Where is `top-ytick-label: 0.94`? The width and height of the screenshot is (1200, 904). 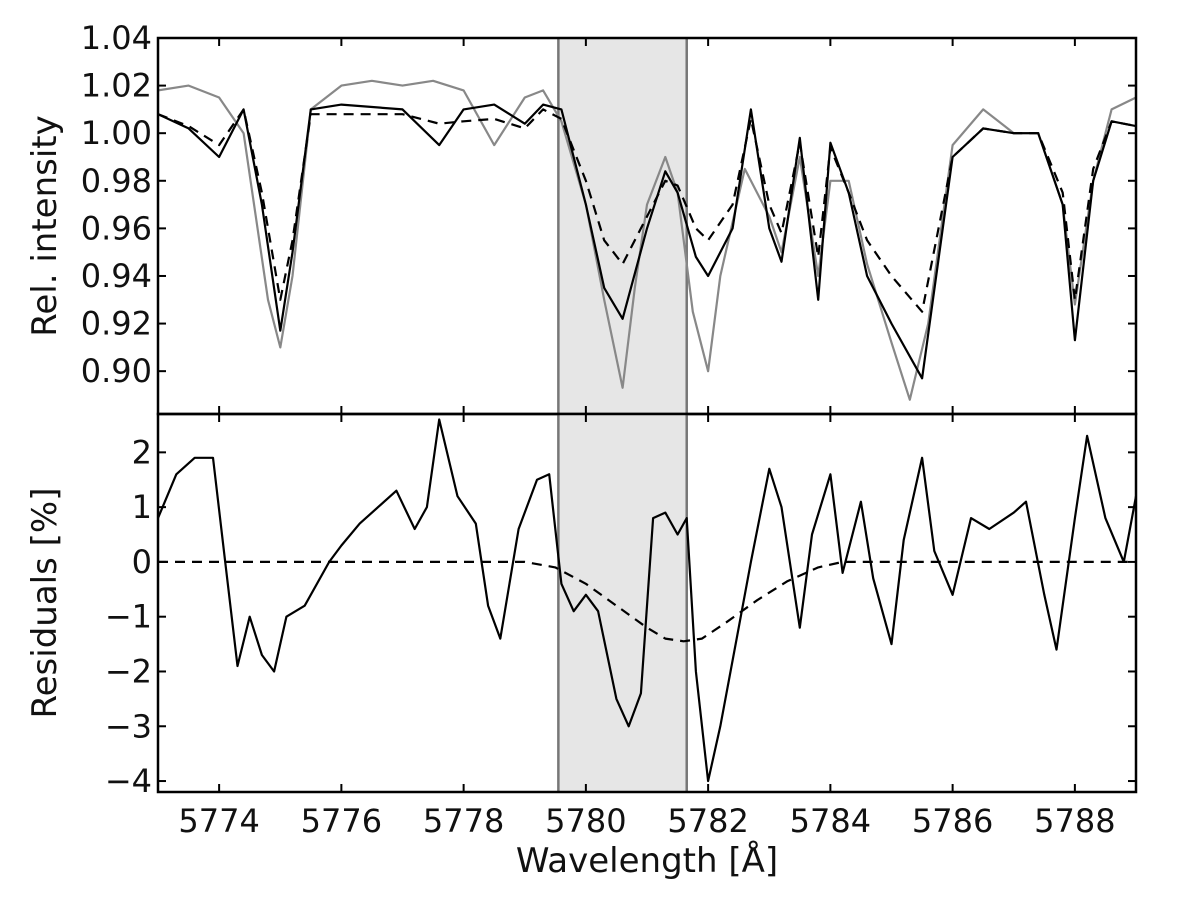
top-ytick-label: 0.94 is located at coordinates (116, 276).